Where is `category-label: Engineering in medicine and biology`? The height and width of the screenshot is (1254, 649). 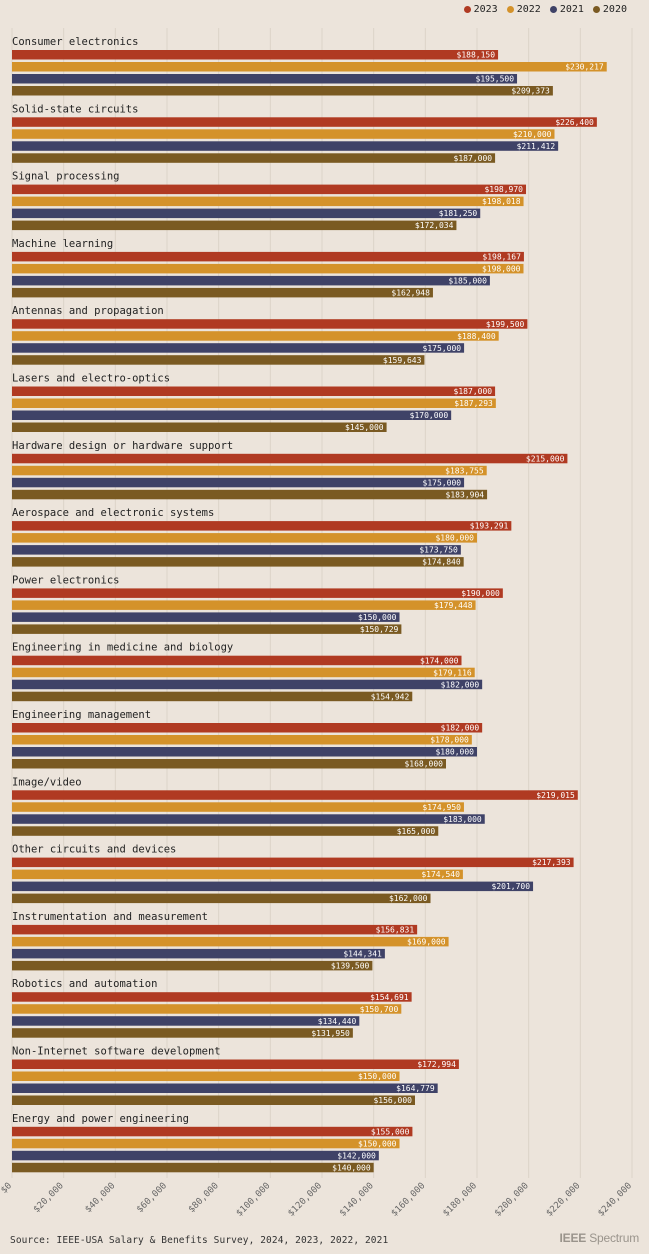 category-label: Engineering in medicine and biology is located at coordinates (122, 648).